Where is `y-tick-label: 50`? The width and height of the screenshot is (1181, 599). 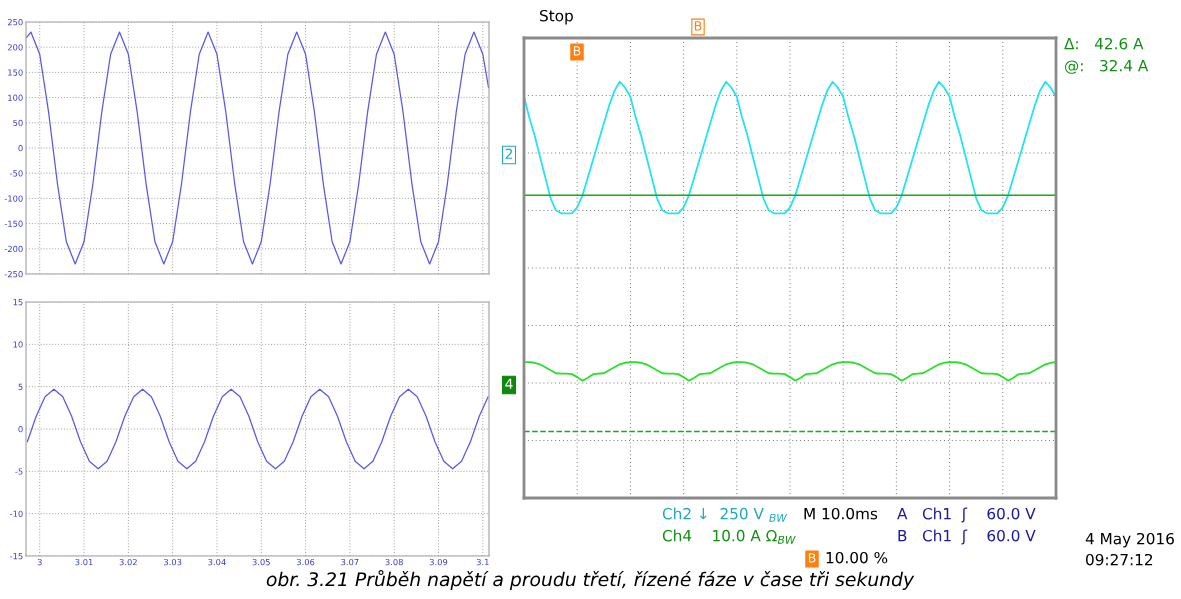 y-tick-label: 50 is located at coordinates (18, 123).